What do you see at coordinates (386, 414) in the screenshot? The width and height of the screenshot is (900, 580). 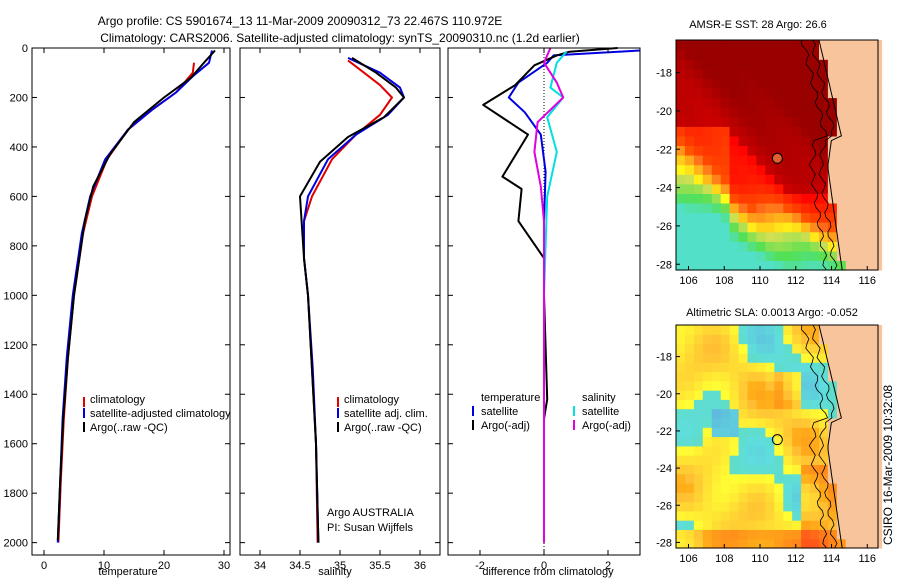 I see `legend-label: satellite adj. clim.` at bounding box center [386, 414].